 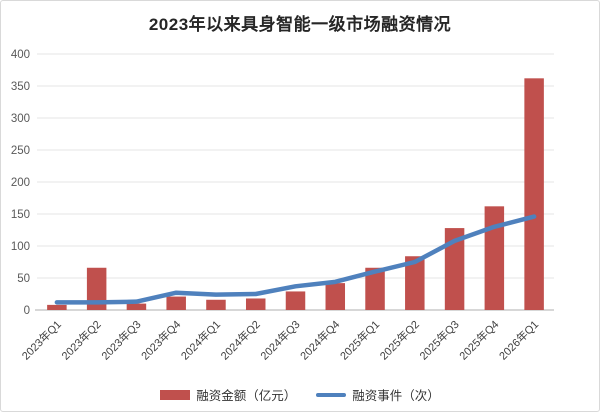 I want to click on x-tick-label: 2025年Q2, so click(x=399, y=339).